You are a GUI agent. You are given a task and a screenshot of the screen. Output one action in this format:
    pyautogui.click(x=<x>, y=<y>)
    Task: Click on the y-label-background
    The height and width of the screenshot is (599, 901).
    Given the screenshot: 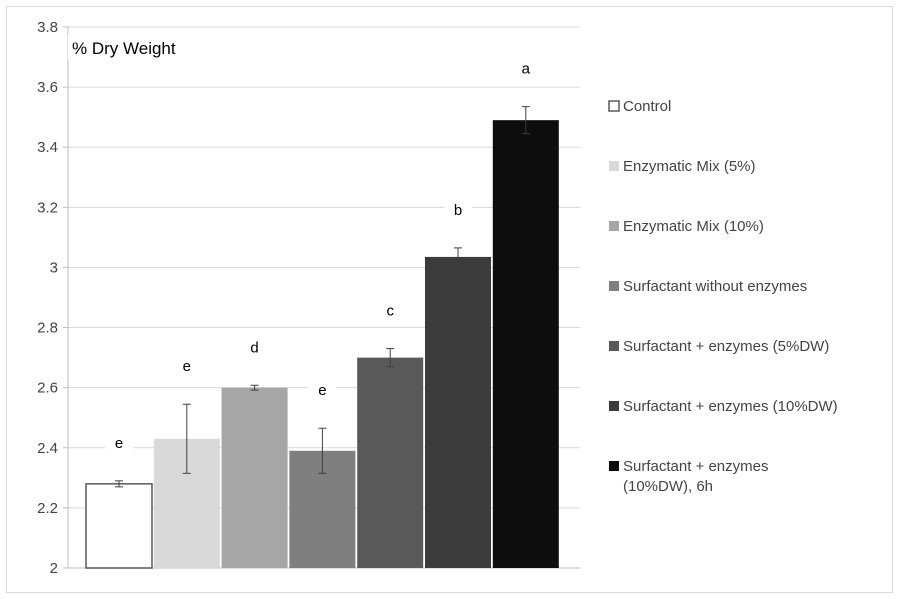 What is the action you would take?
    pyautogui.click(x=138, y=47)
    